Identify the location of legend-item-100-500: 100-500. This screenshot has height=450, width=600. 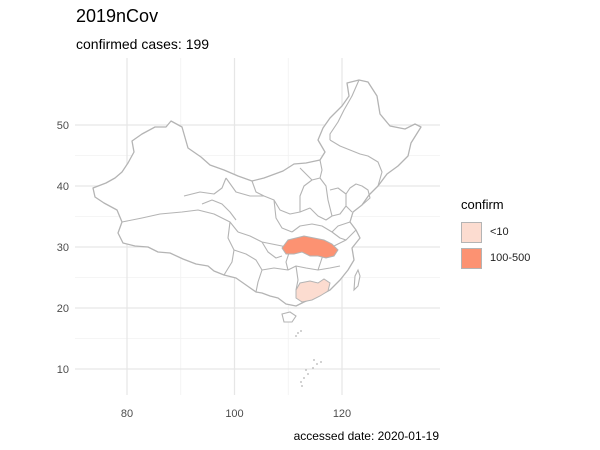
(495, 258).